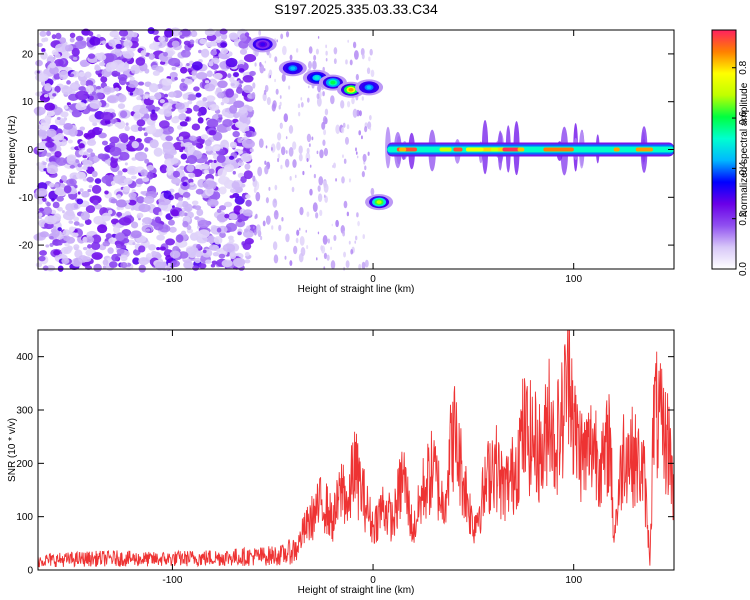 The width and height of the screenshot is (750, 600). Describe the element at coordinates (743, 218) in the screenshot. I see `colorbar-tick-label: 0.2` at that location.